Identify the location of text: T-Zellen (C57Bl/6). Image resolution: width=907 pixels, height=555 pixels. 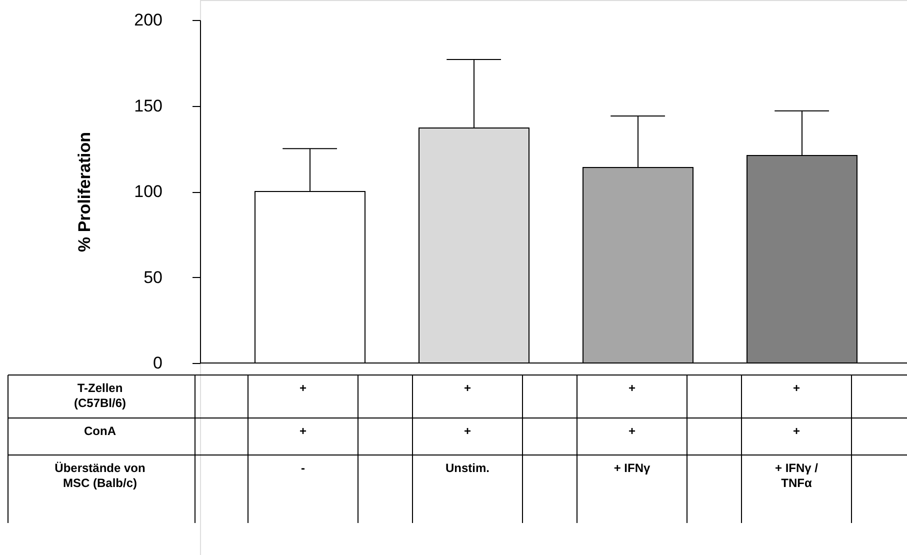
(100, 395).